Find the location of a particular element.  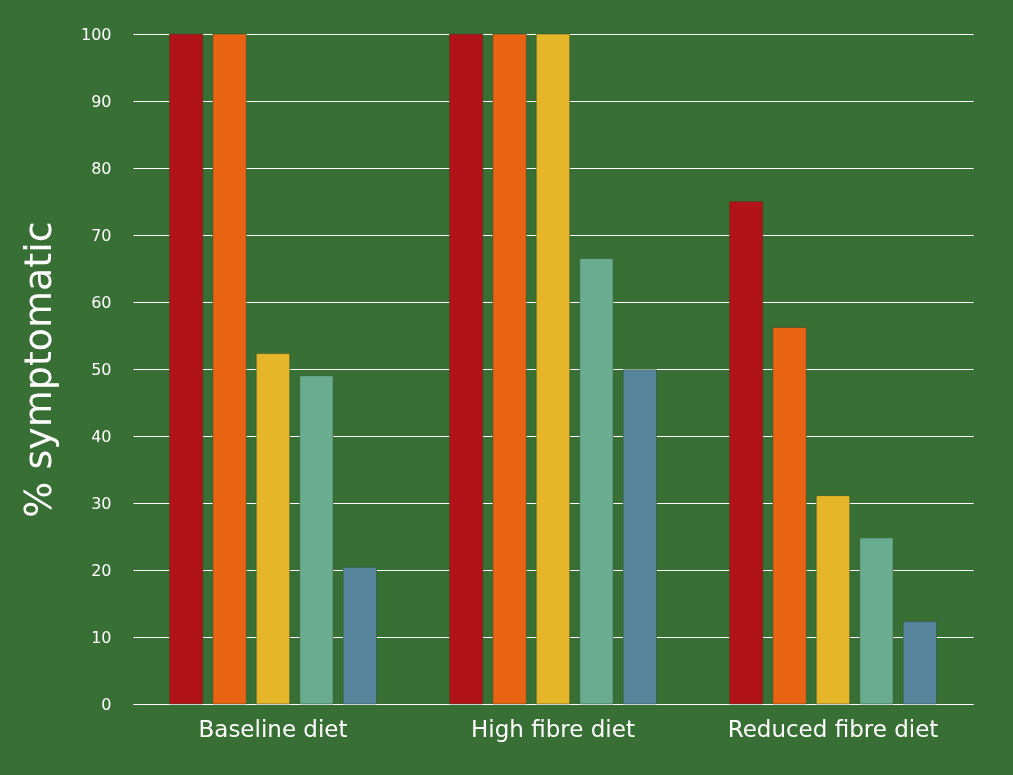

y-tick-label: 10 is located at coordinates (101, 637).